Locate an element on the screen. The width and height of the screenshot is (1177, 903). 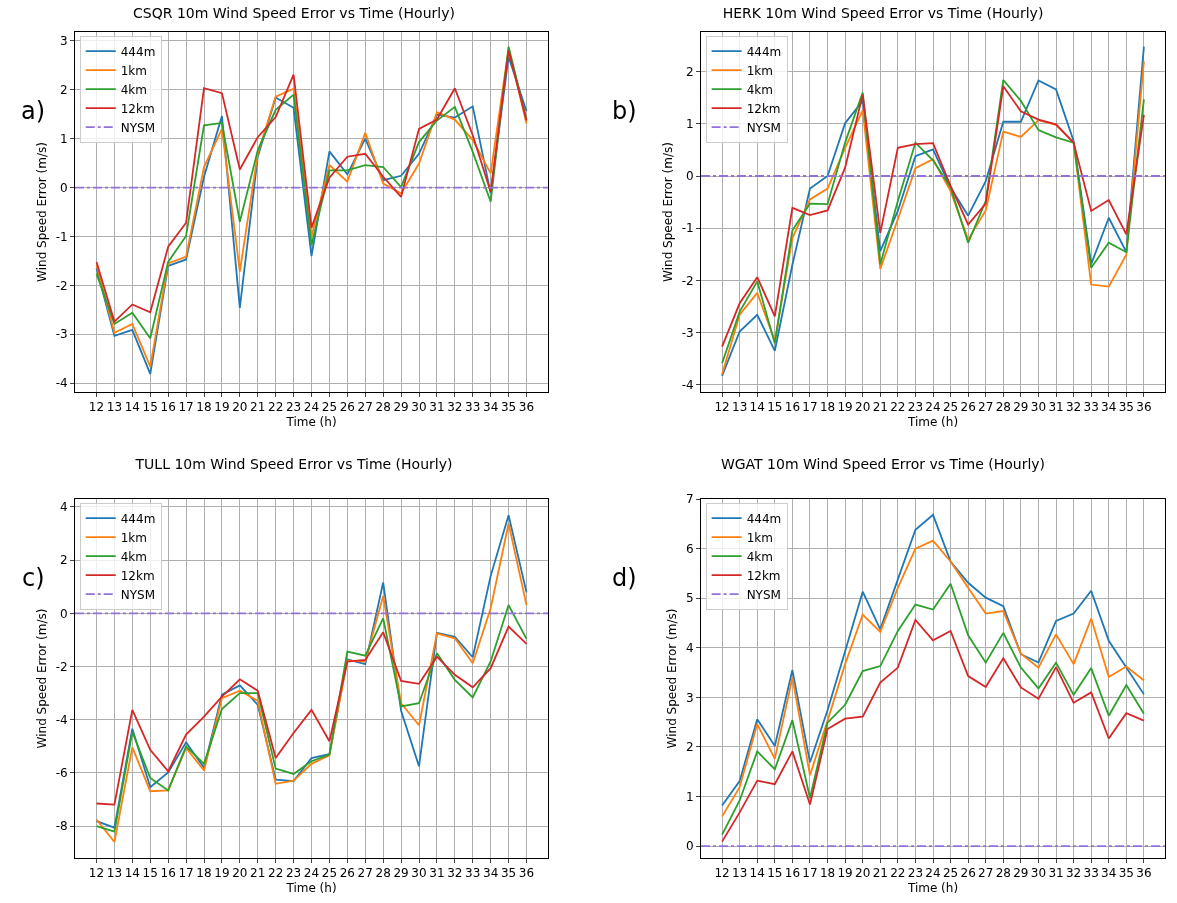
text: b) is located at coordinates (624, 111).